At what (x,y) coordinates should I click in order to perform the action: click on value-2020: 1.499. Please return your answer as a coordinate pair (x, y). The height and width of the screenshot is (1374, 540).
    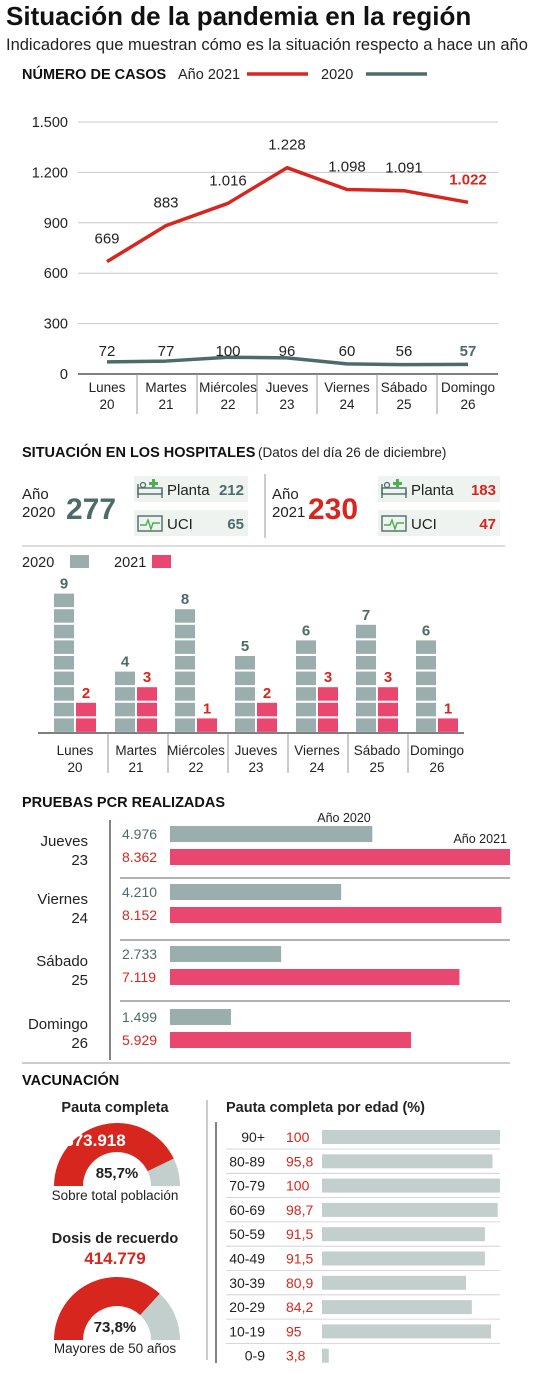
    Looking at the image, I should click on (139, 1017).